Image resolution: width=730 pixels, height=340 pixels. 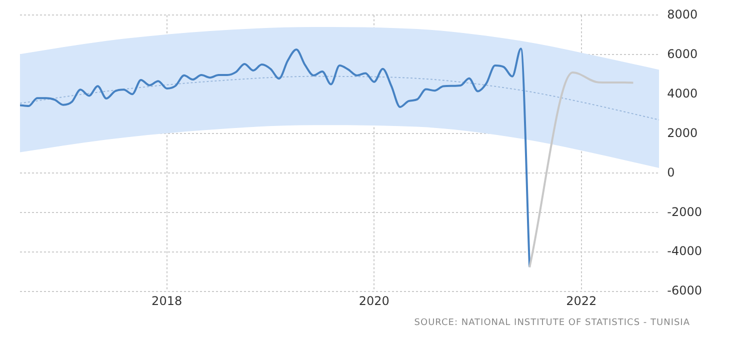 What do you see at coordinates (374, 301) in the screenshot?
I see `x-tick-label: 2020` at bounding box center [374, 301].